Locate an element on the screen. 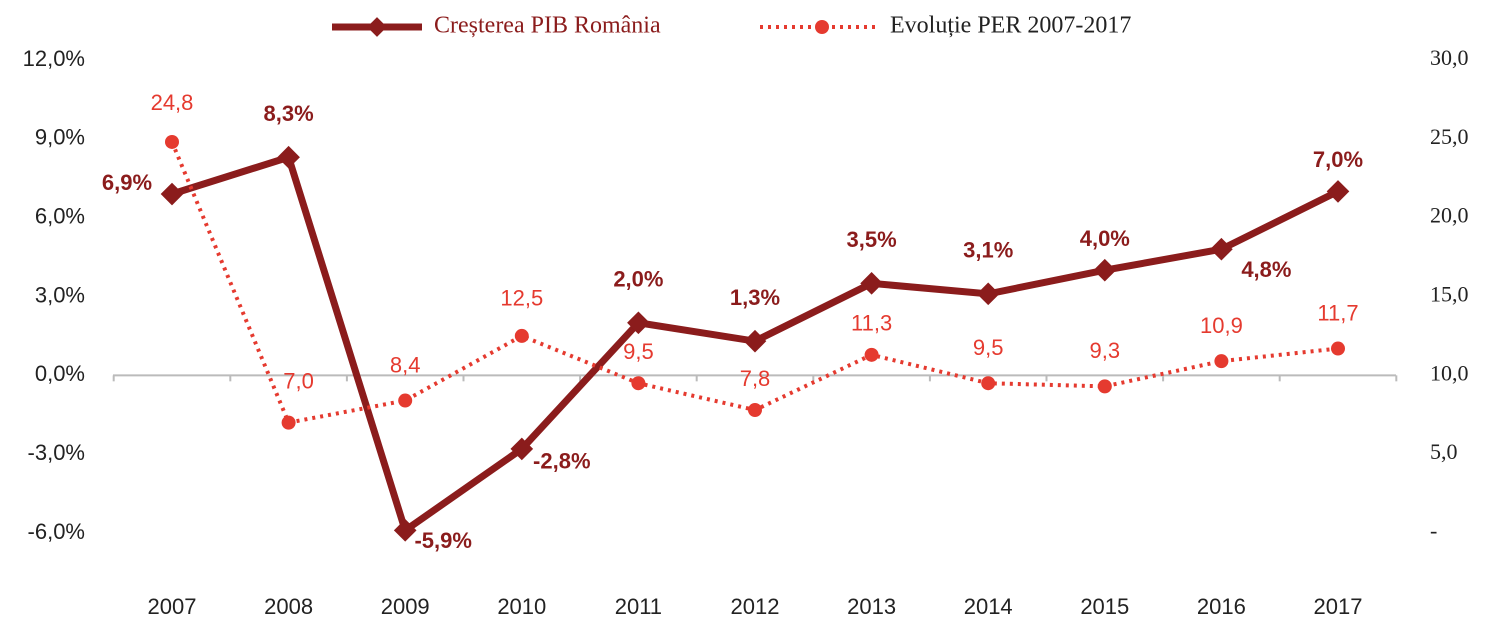  x-tick-label: 2012 is located at coordinates (755, 606).